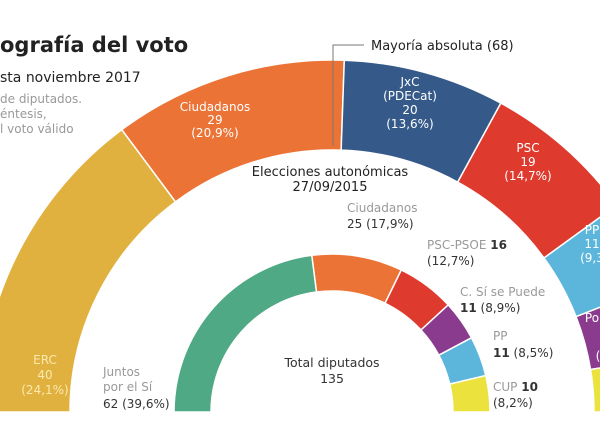  I want to click on pp-pct: (9,3, so click(590, 258).